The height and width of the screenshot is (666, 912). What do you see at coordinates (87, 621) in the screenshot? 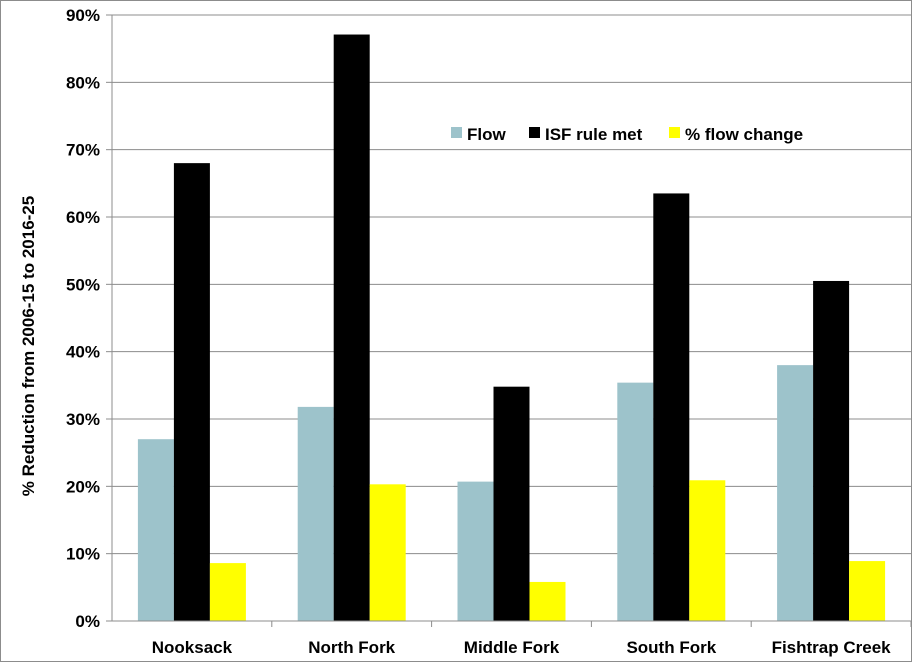
I see `y-tick-label: 0%` at bounding box center [87, 621].